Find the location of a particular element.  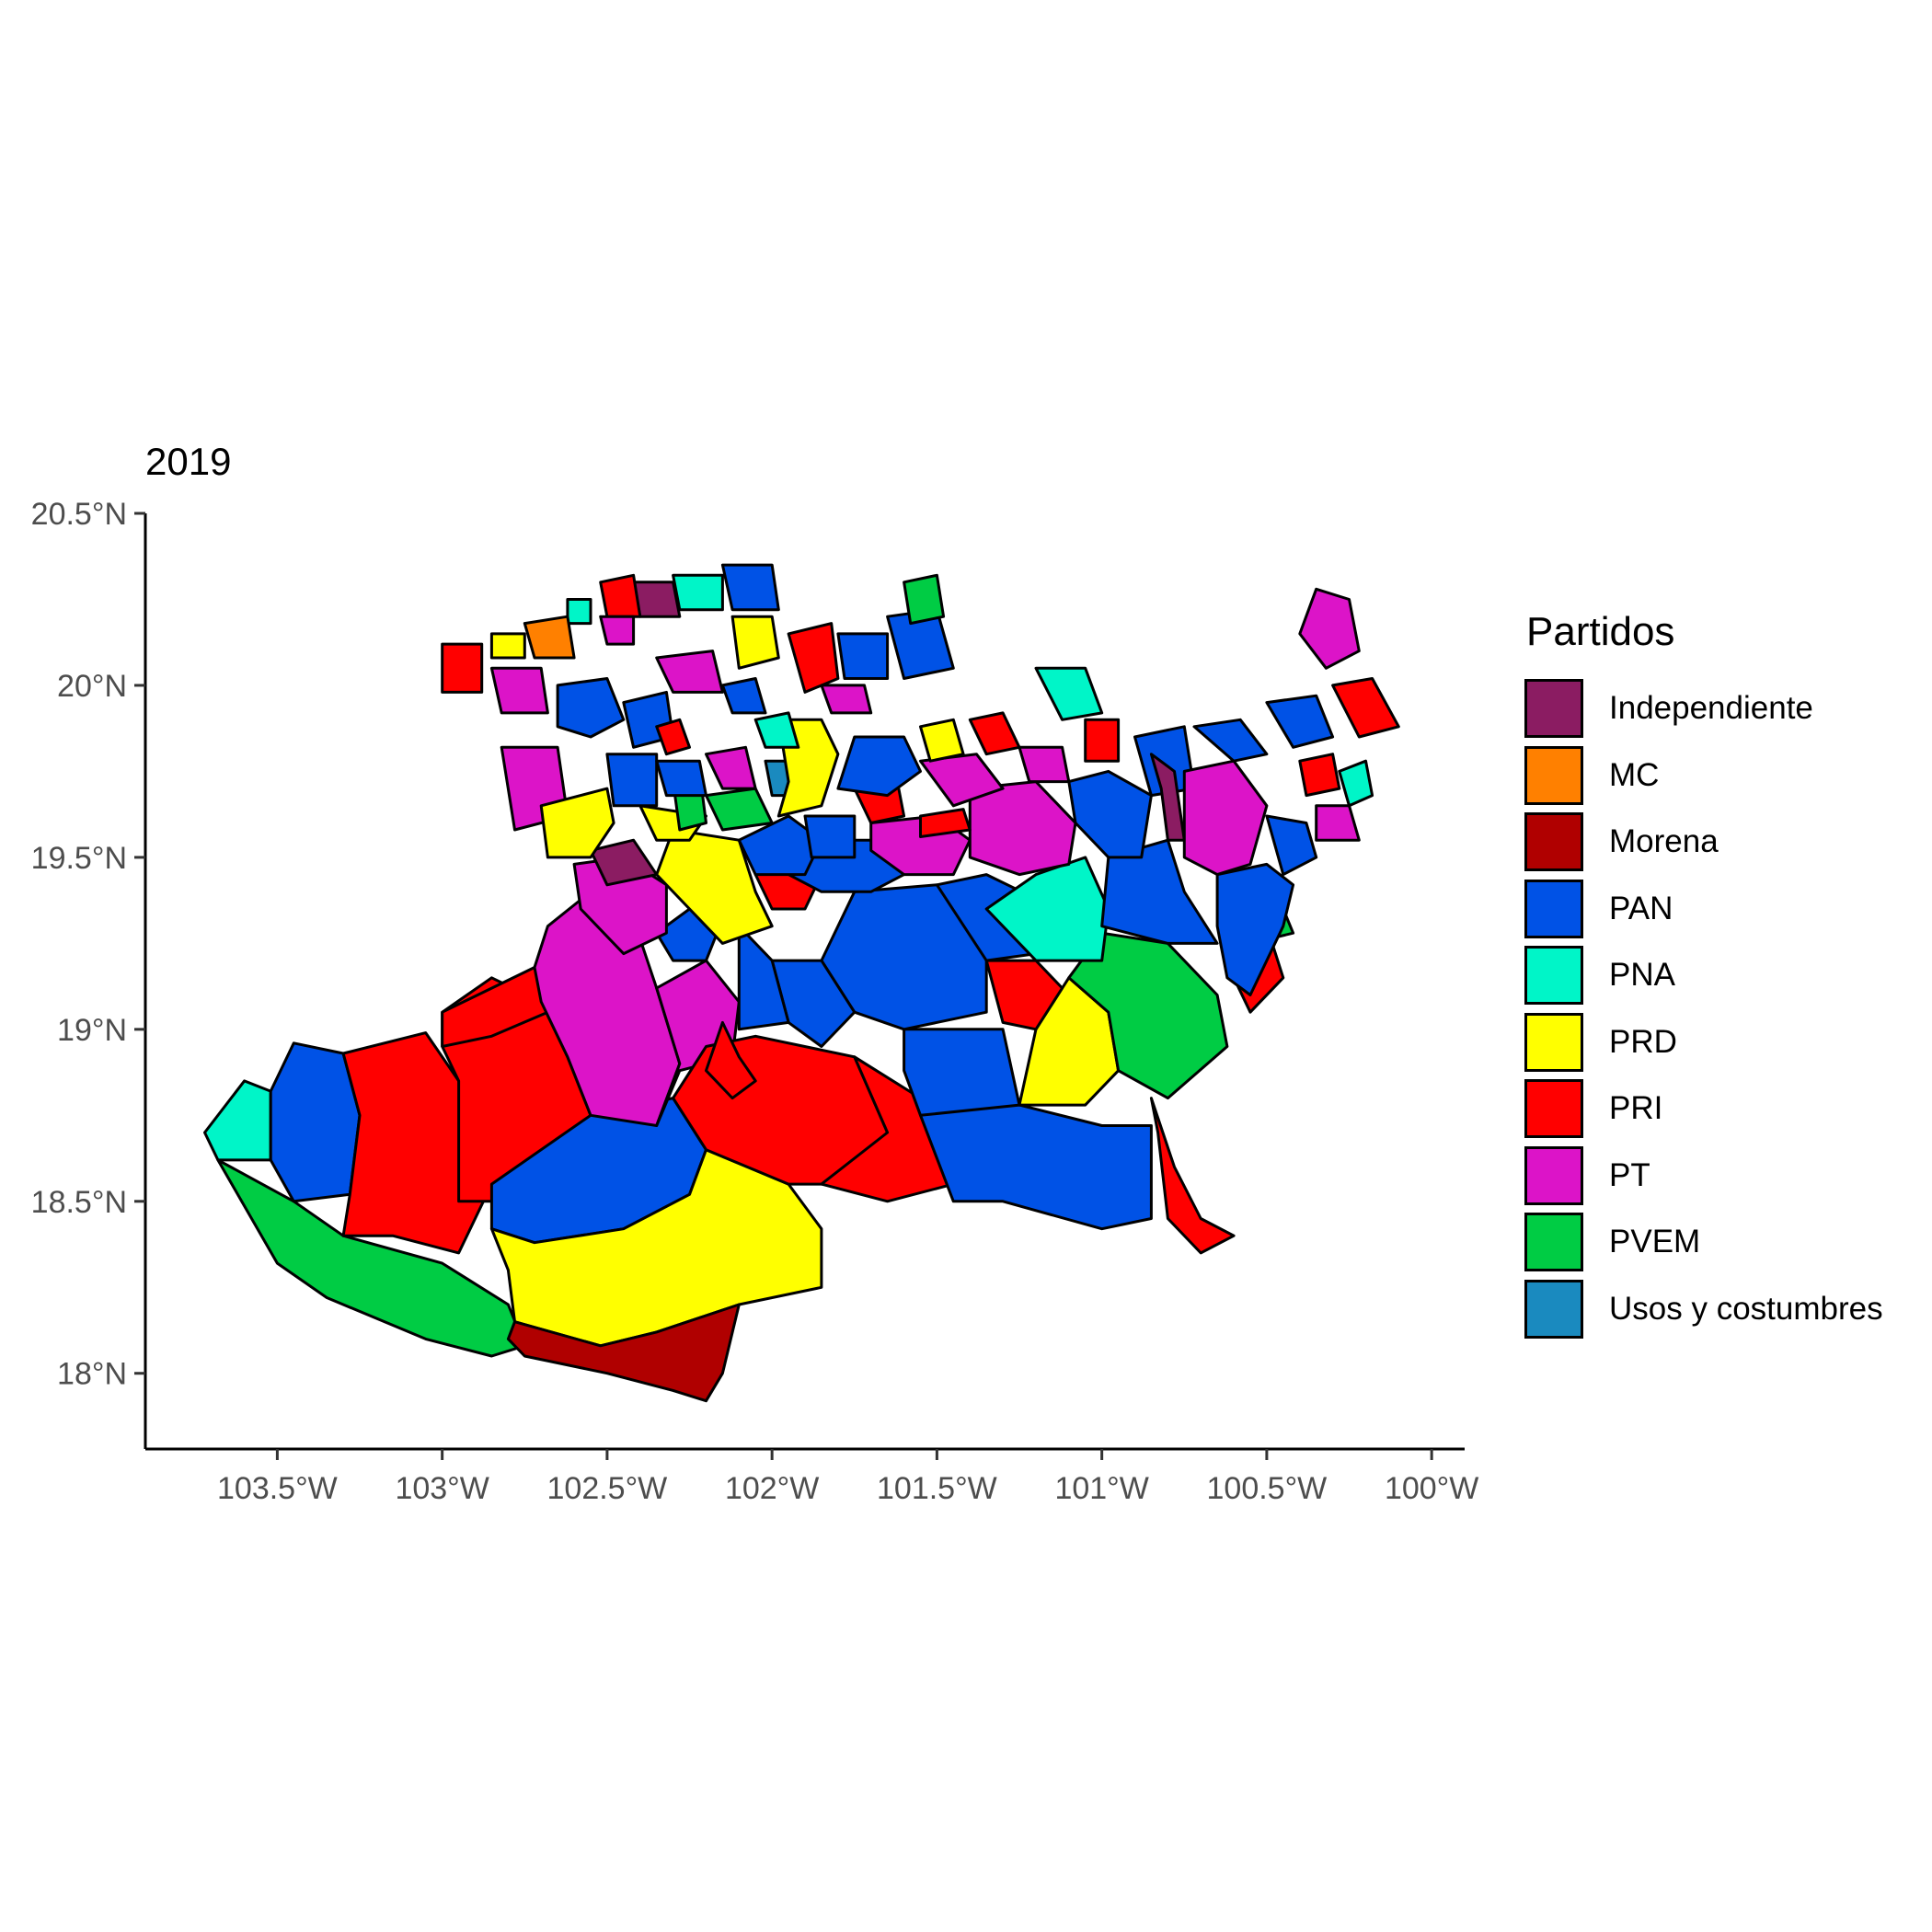

legend-label: Independiente is located at coordinates (1711, 708).